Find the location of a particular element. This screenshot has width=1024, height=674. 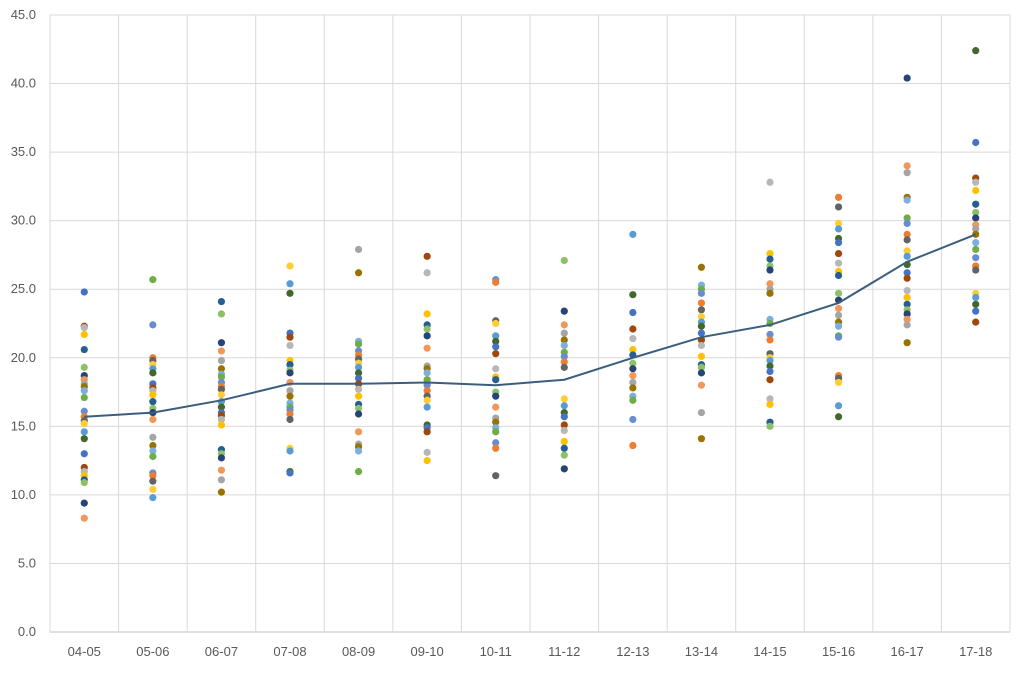

y-tick-label: 45.0 is located at coordinates (23, 14).